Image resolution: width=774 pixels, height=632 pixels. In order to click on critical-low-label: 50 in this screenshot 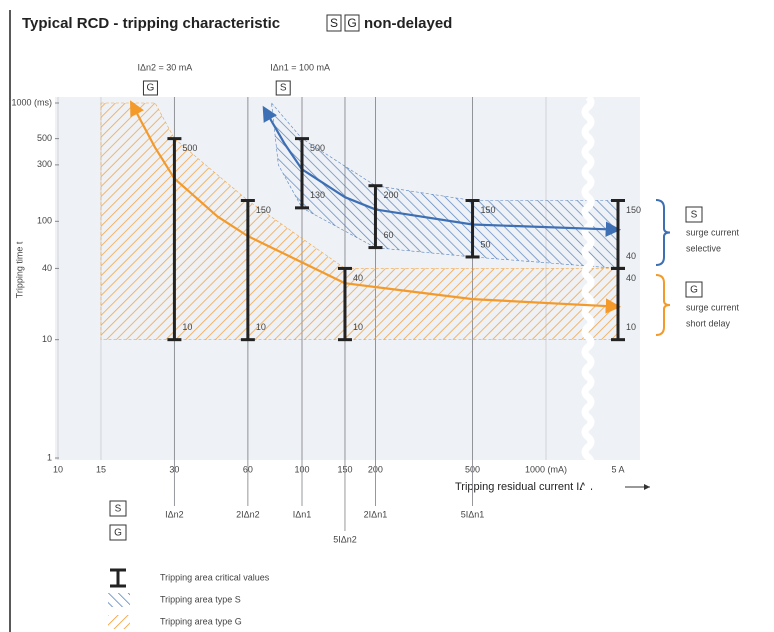, I will do `click(486, 244)`.